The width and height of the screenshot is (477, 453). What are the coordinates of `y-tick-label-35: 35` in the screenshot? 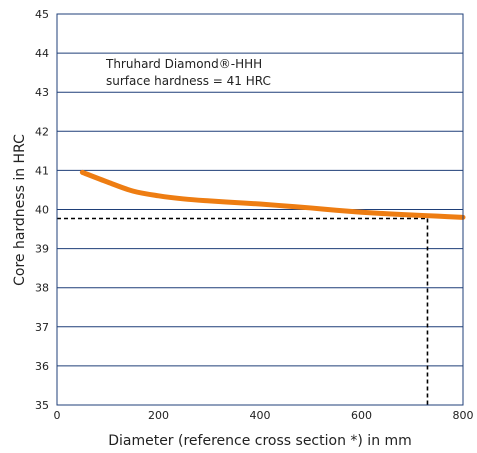 It's located at (42, 405).